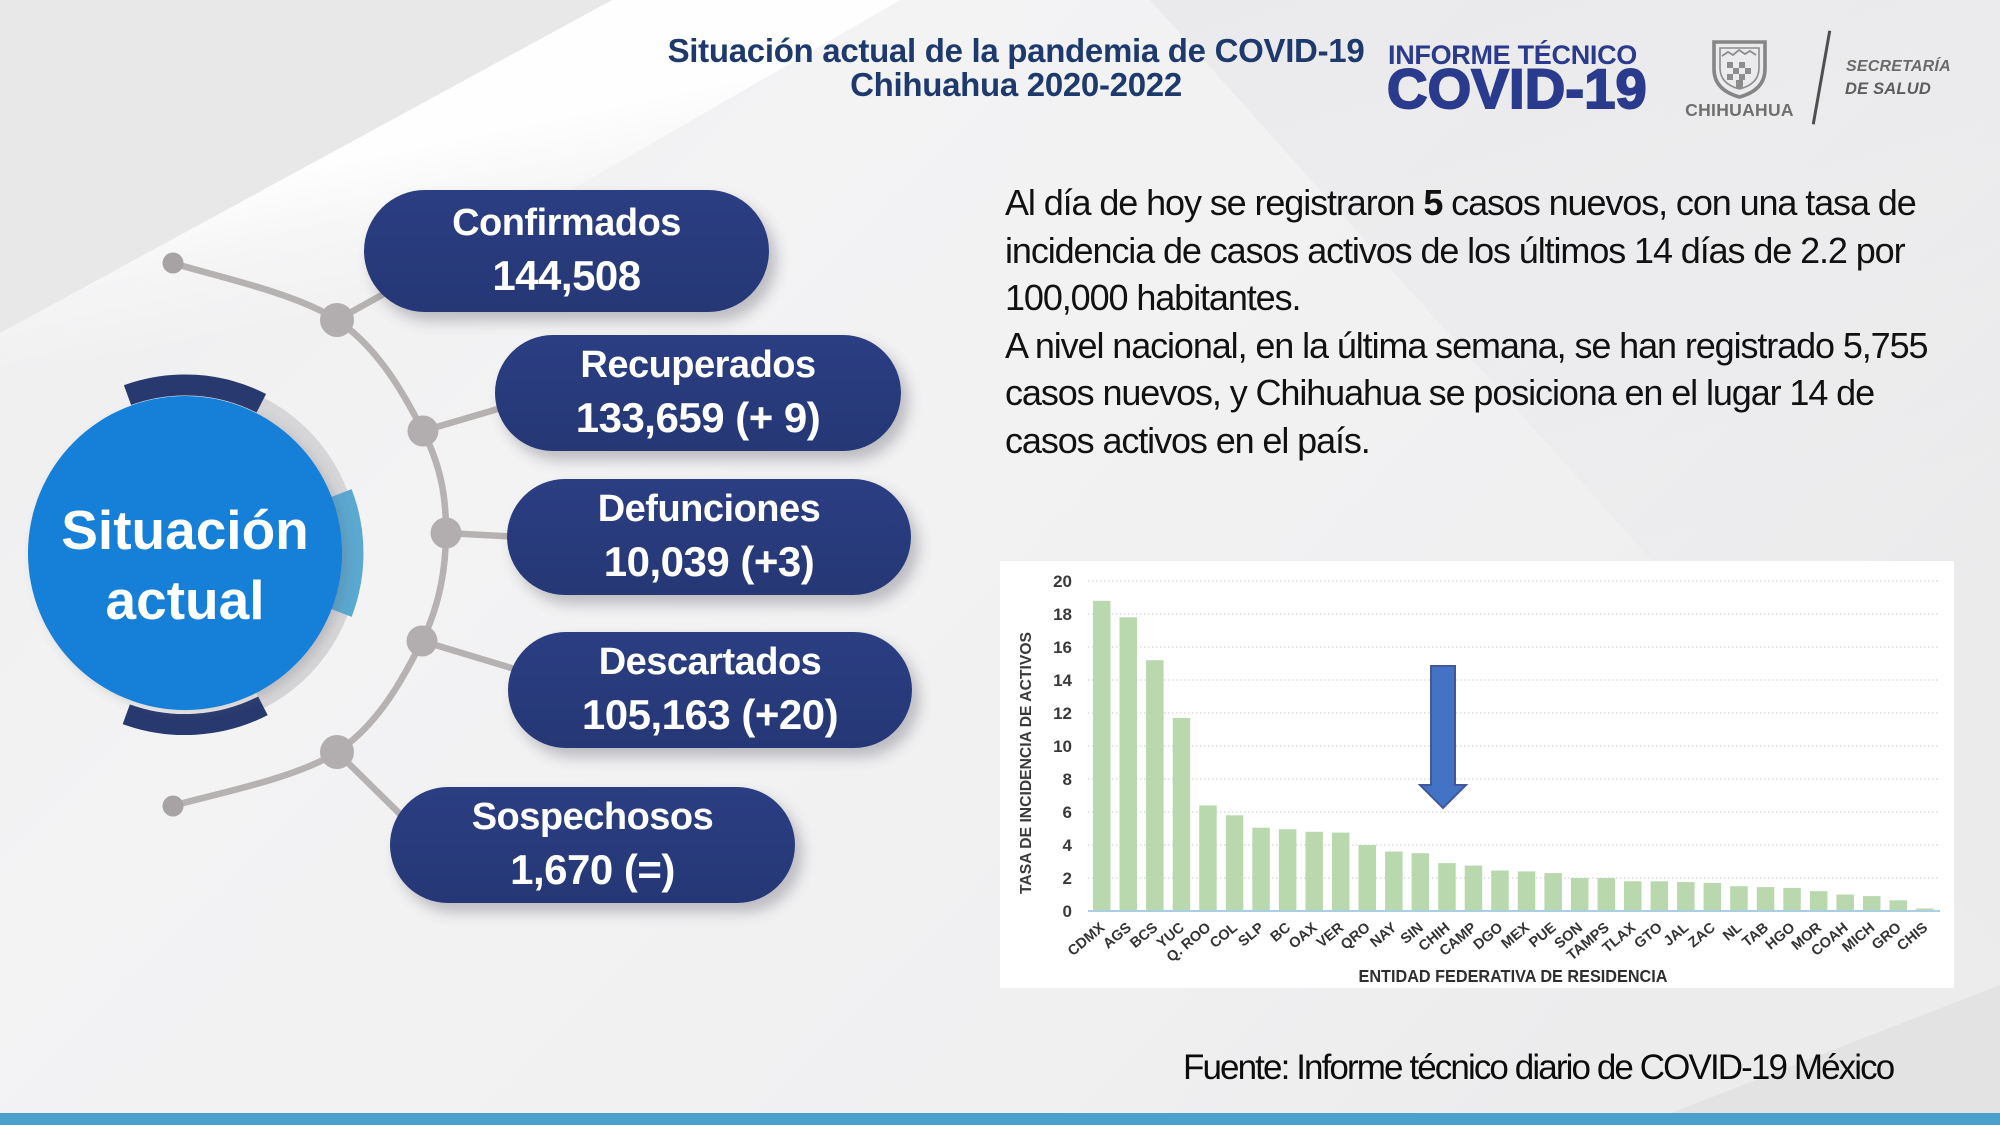 This screenshot has width=2000, height=1125. What do you see at coordinates (1912, 937) in the screenshot?
I see `svg-text: CHIS` at bounding box center [1912, 937].